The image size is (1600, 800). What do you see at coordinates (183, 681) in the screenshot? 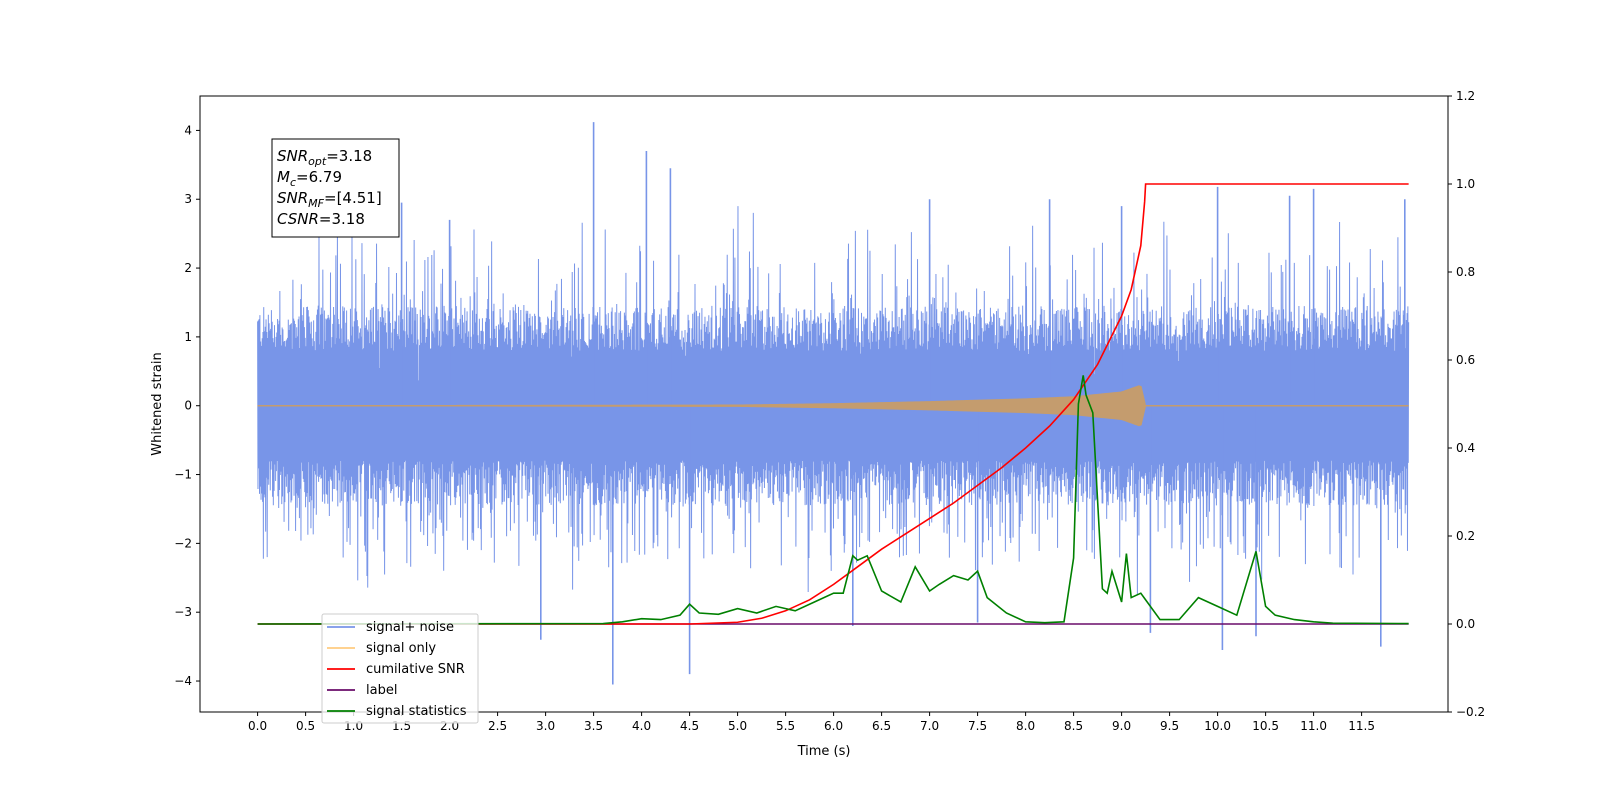
I see `y-tick-label: −4` at bounding box center [183, 681].